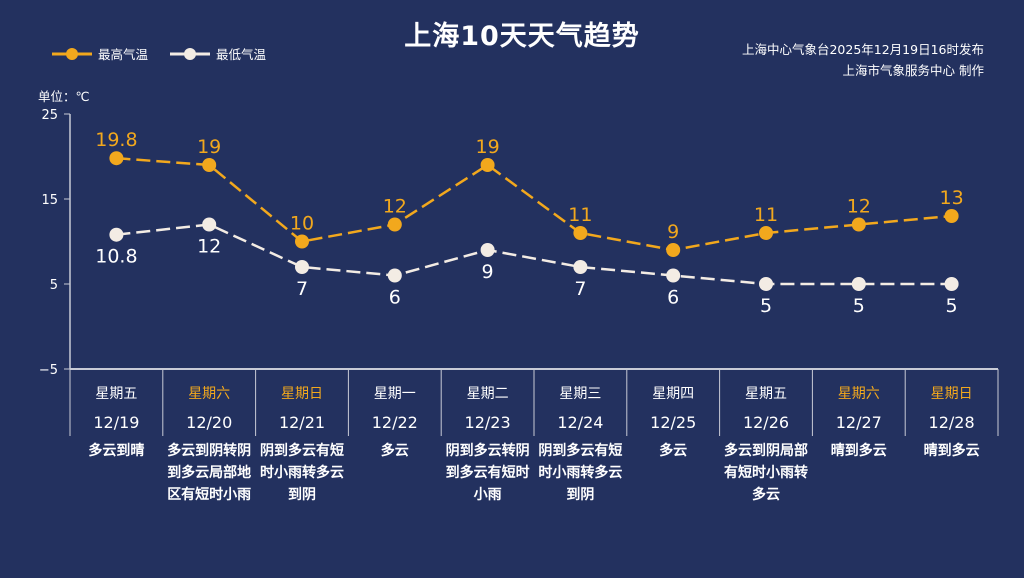 This screenshot has height=578, width=1024. Describe the element at coordinates (209, 472) in the screenshot. I see `weather-text: 到多云局部地` at that location.